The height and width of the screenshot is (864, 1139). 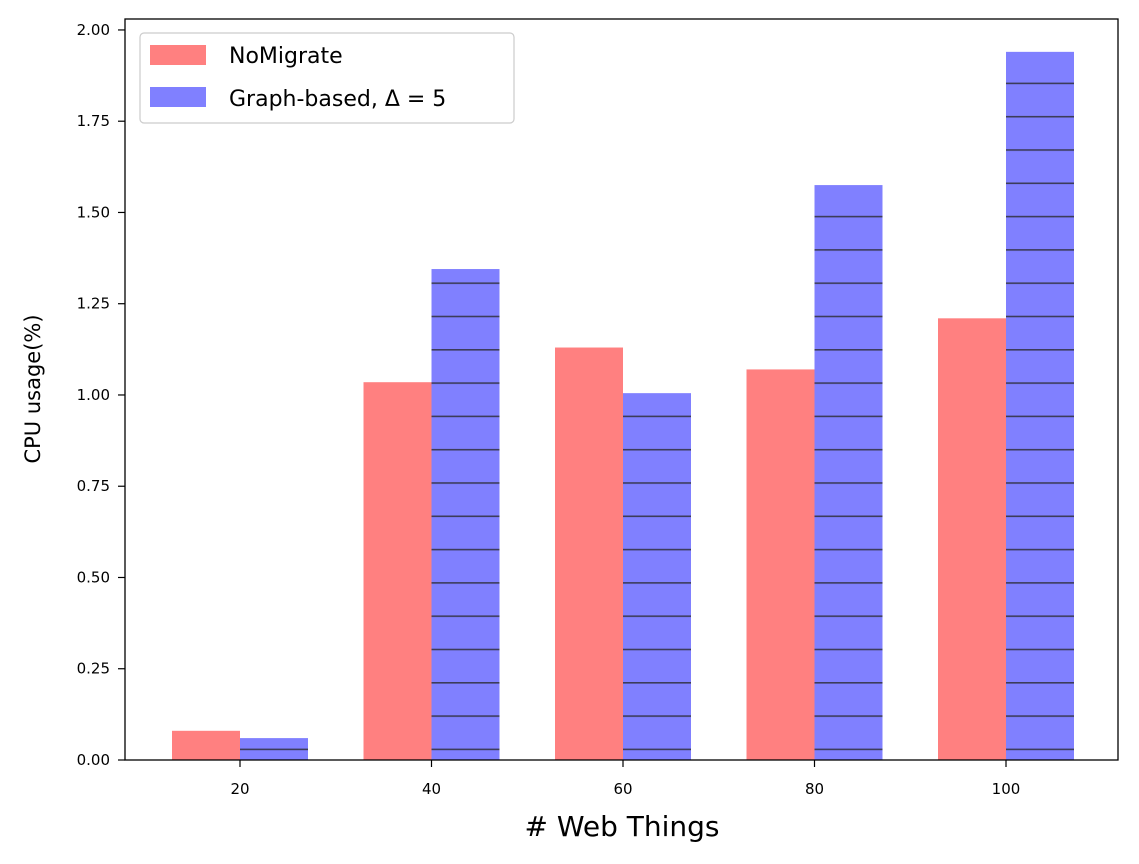 I want to click on y-axis: 0.00 0.25 0.50 0.75 1.00 1.25 1.50 1.75 2.00, so click(x=101, y=395).